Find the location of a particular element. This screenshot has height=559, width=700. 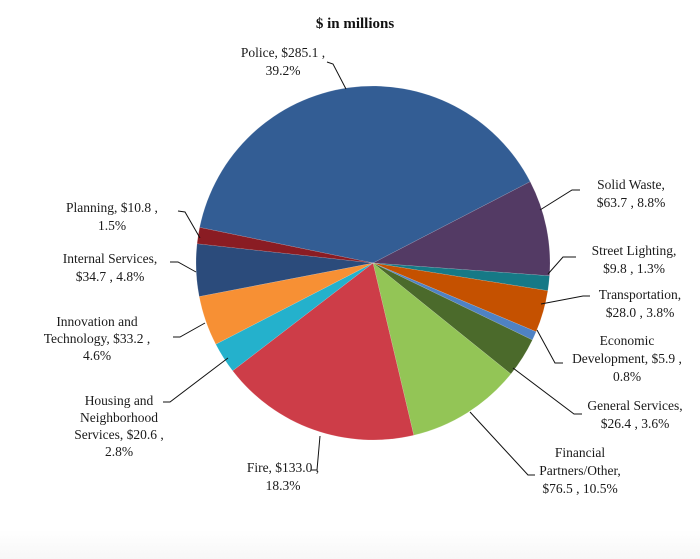

data-label-line: Planning, $10.8 , is located at coordinates (112, 207).